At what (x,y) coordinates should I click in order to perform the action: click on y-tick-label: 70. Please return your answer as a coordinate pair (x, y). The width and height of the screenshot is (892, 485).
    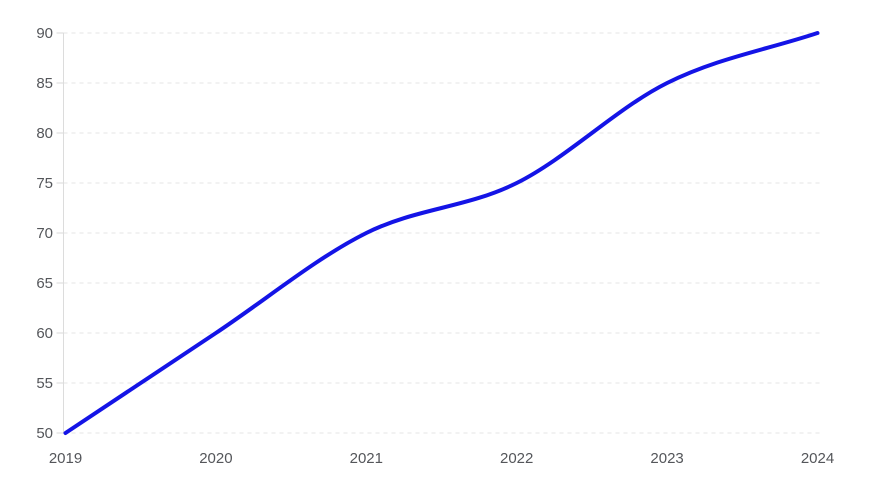
    Looking at the image, I should click on (44, 233).